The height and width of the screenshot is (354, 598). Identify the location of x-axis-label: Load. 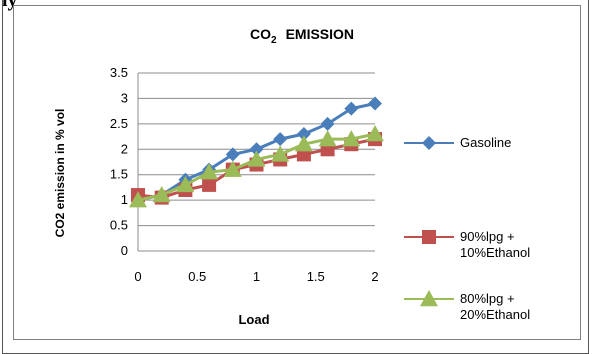
(253, 319).